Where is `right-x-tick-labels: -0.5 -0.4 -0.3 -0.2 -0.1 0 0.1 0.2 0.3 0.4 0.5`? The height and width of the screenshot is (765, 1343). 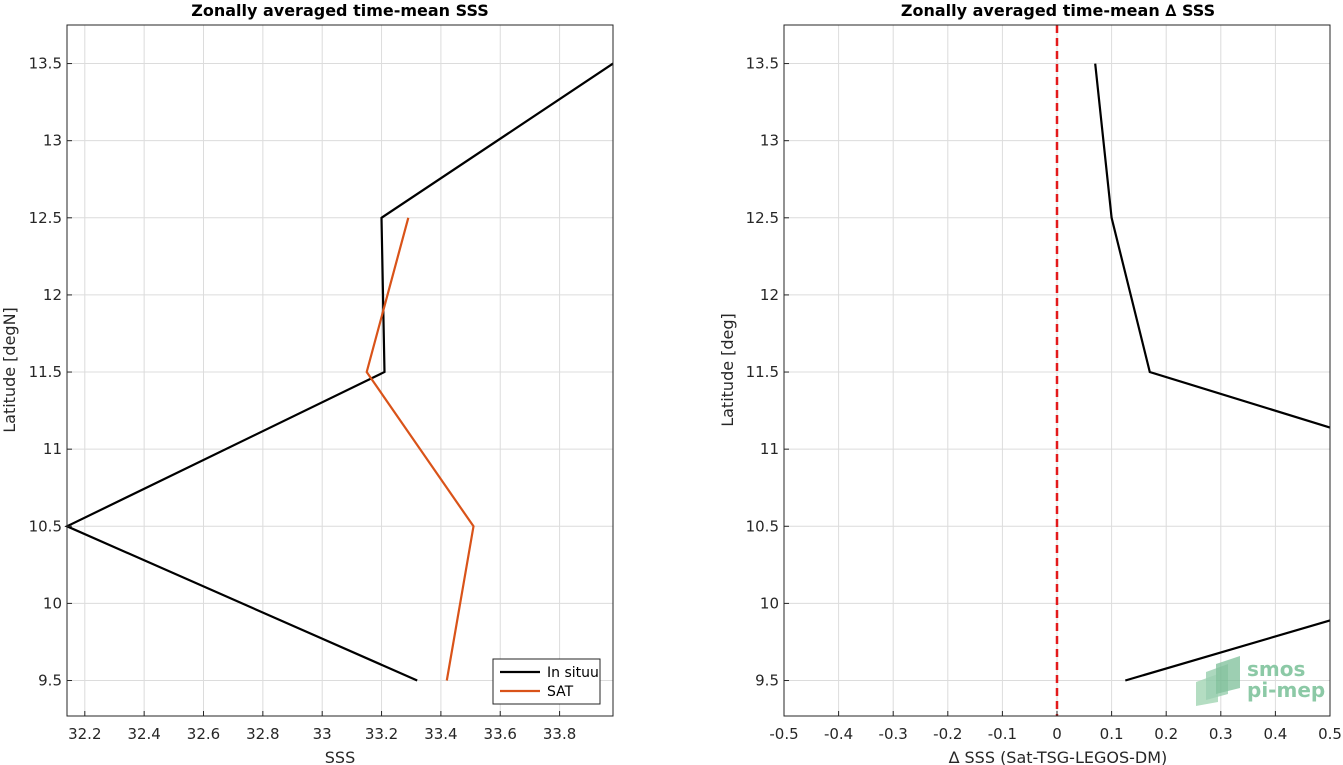
right-x-tick-labels: -0.5 -0.4 -0.3 -0.2 -0.1 0 0.1 0.2 0.3 0.4 0.5 is located at coordinates (1055, 727).